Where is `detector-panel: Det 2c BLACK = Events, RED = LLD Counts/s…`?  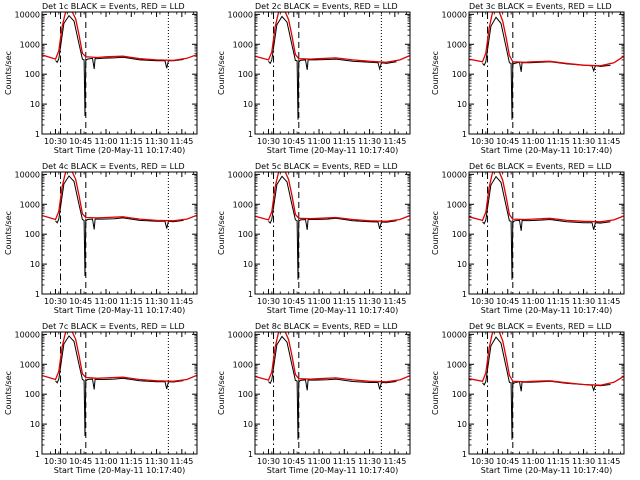
detector-panel: Det 2c BLACK = Events, RED = LLD Counts/s… is located at coordinates (314, 78).